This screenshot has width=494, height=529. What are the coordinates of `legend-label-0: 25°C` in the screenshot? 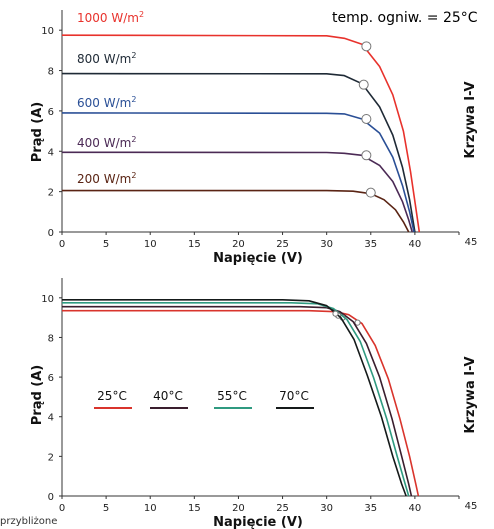 It's located at (112, 396).